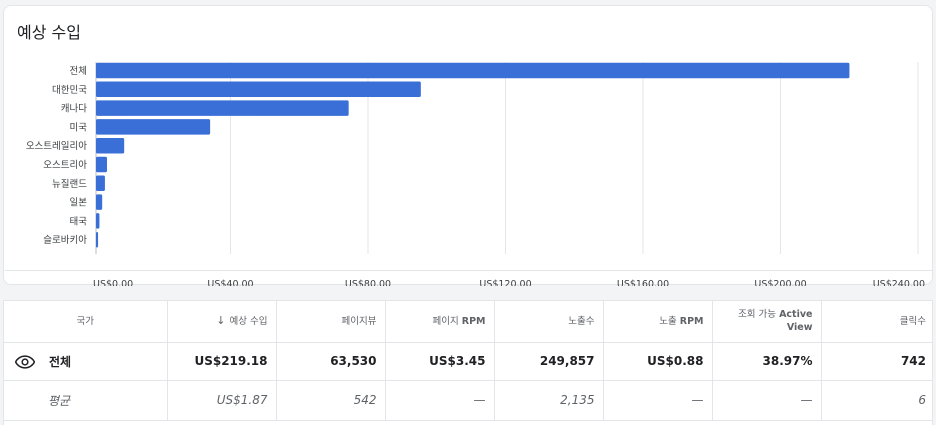 The height and width of the screenshot is (425, 936). What do you see at coordinates (796, 321) in the screenshot?
I see `column-header-label-bold: Active View` at bounding box center [796, 321].